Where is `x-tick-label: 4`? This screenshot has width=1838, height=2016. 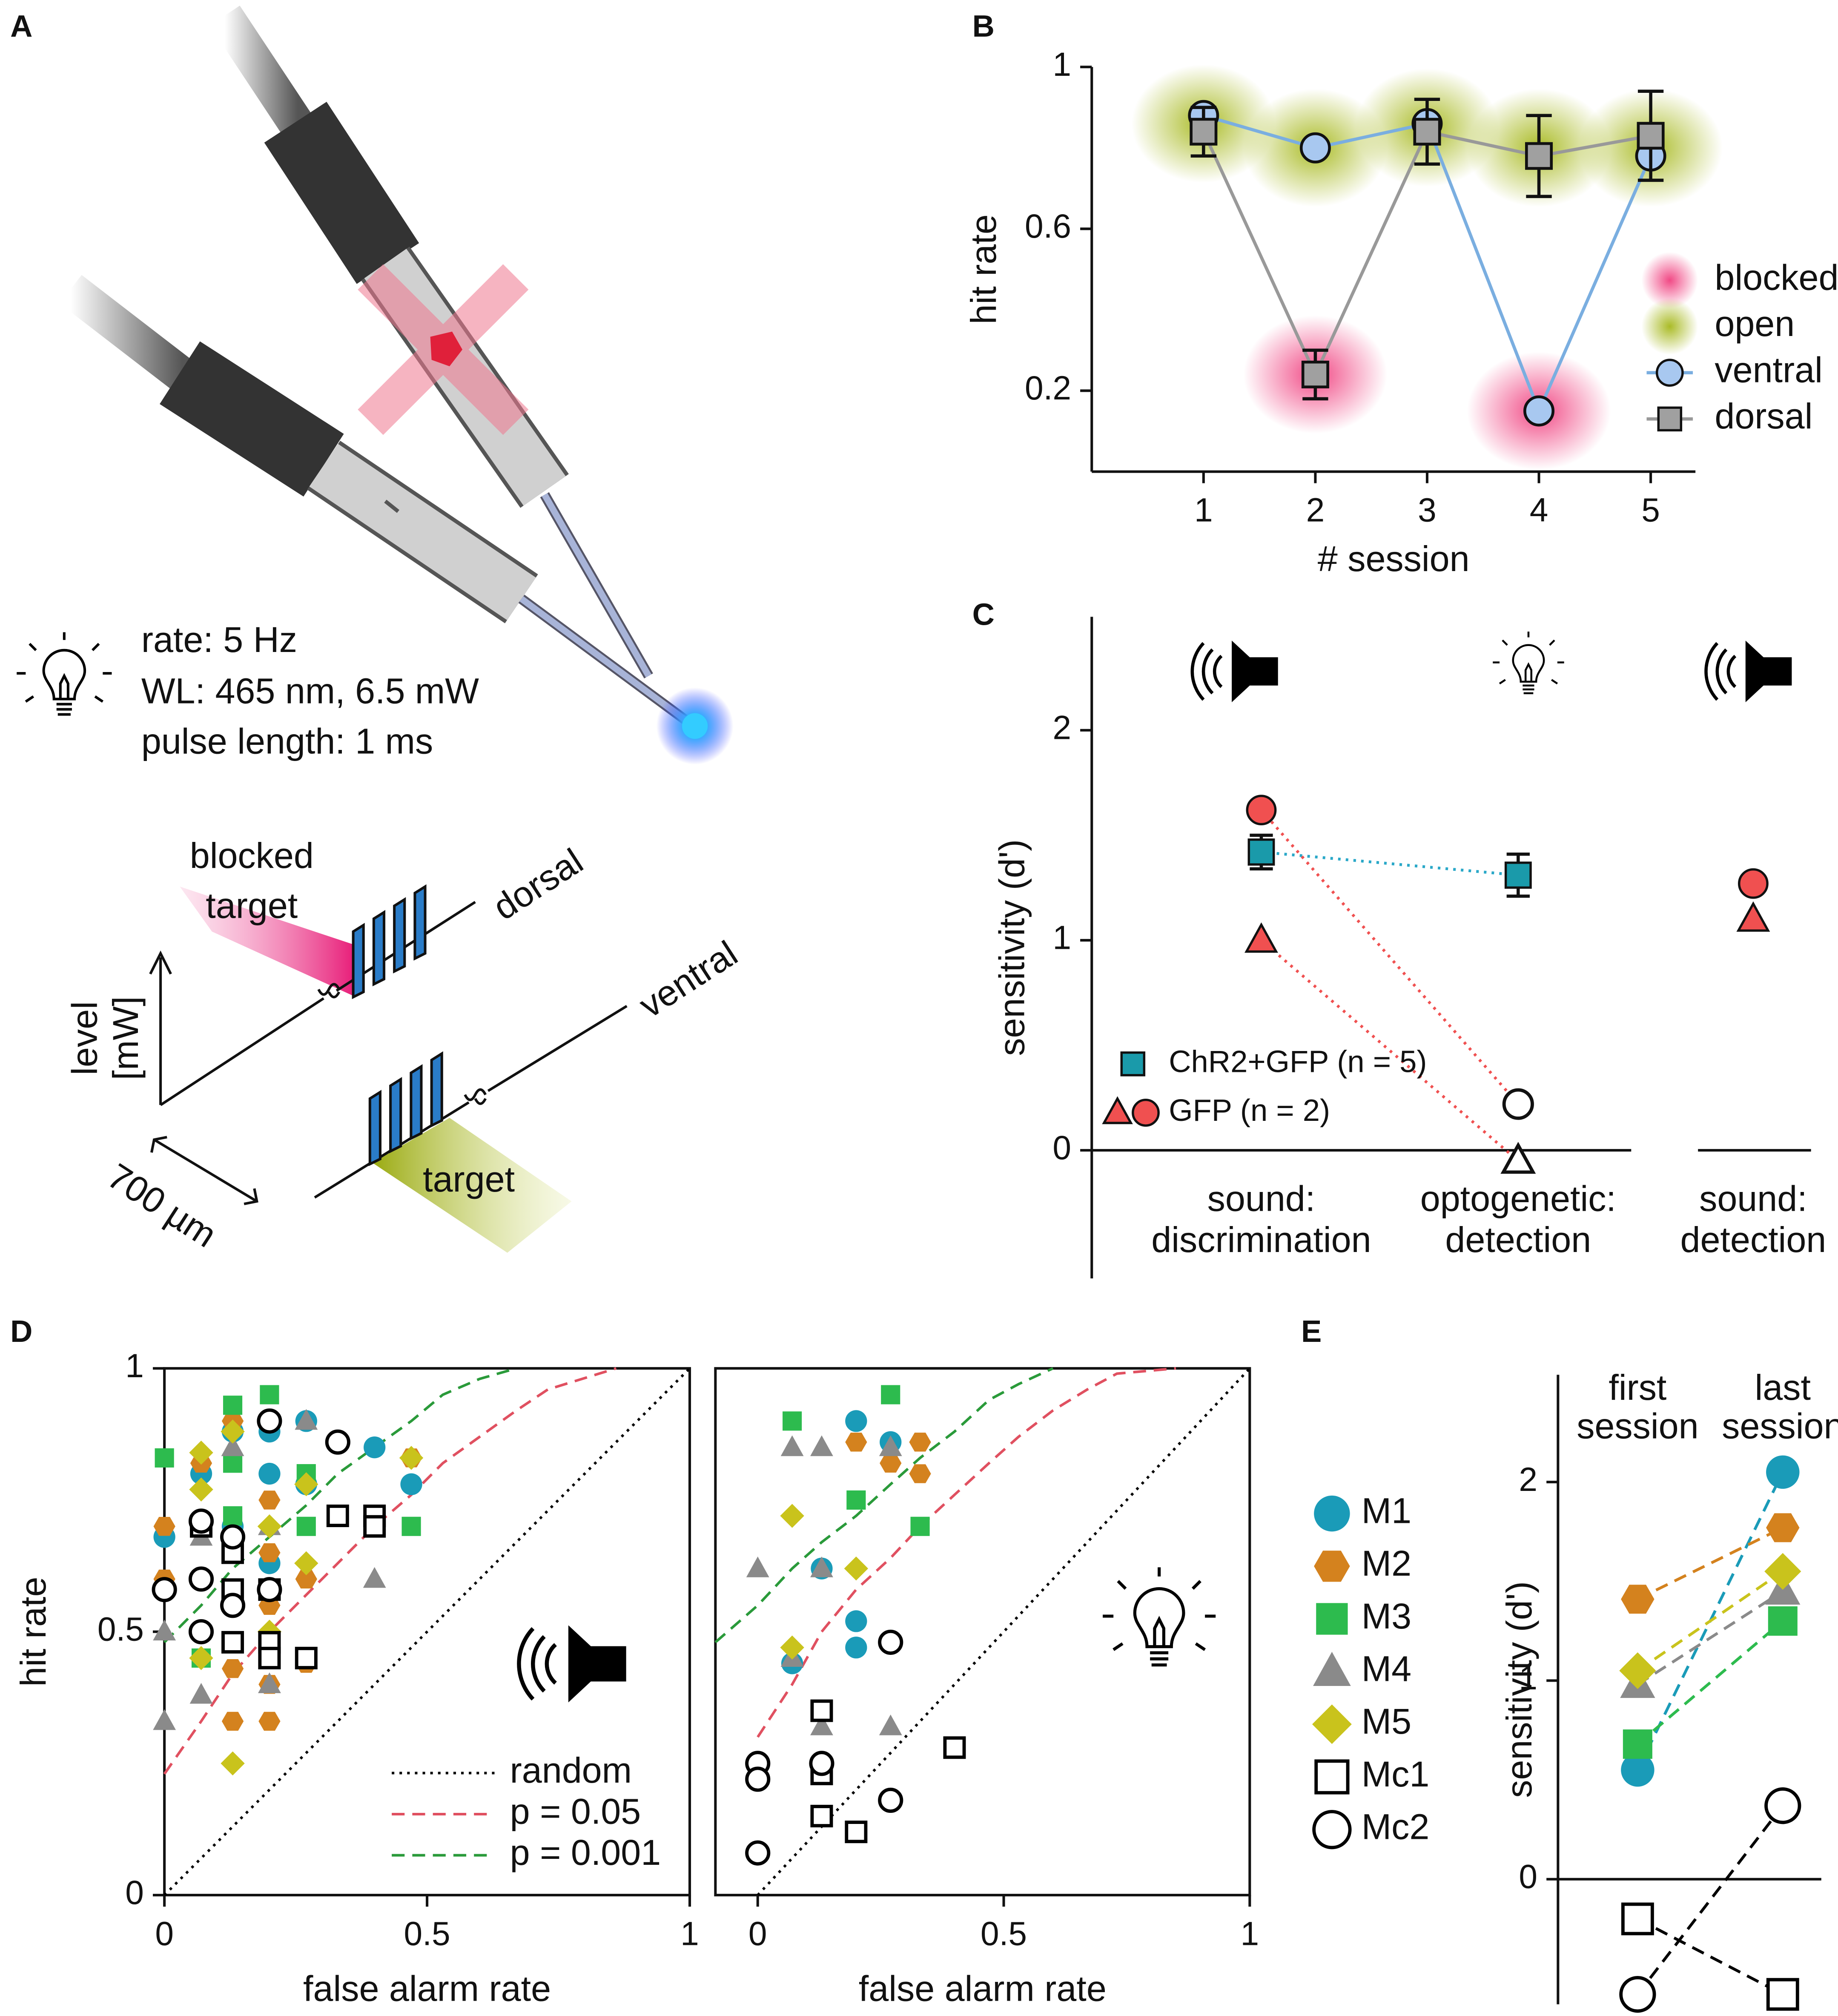
x-tick-label: 4 is located at coordinates (1539, 510).